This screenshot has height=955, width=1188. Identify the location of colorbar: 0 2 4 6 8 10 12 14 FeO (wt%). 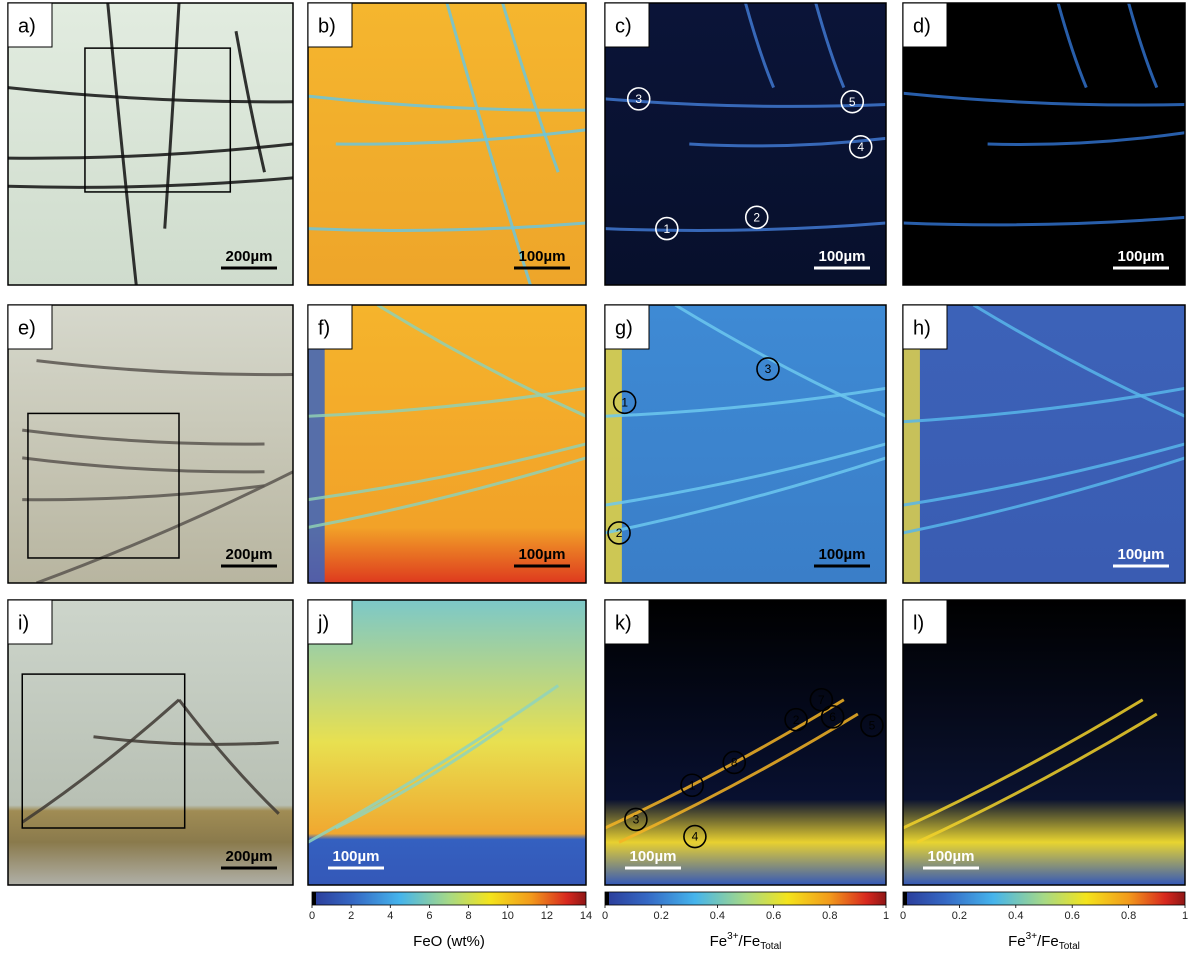
(450, 920).